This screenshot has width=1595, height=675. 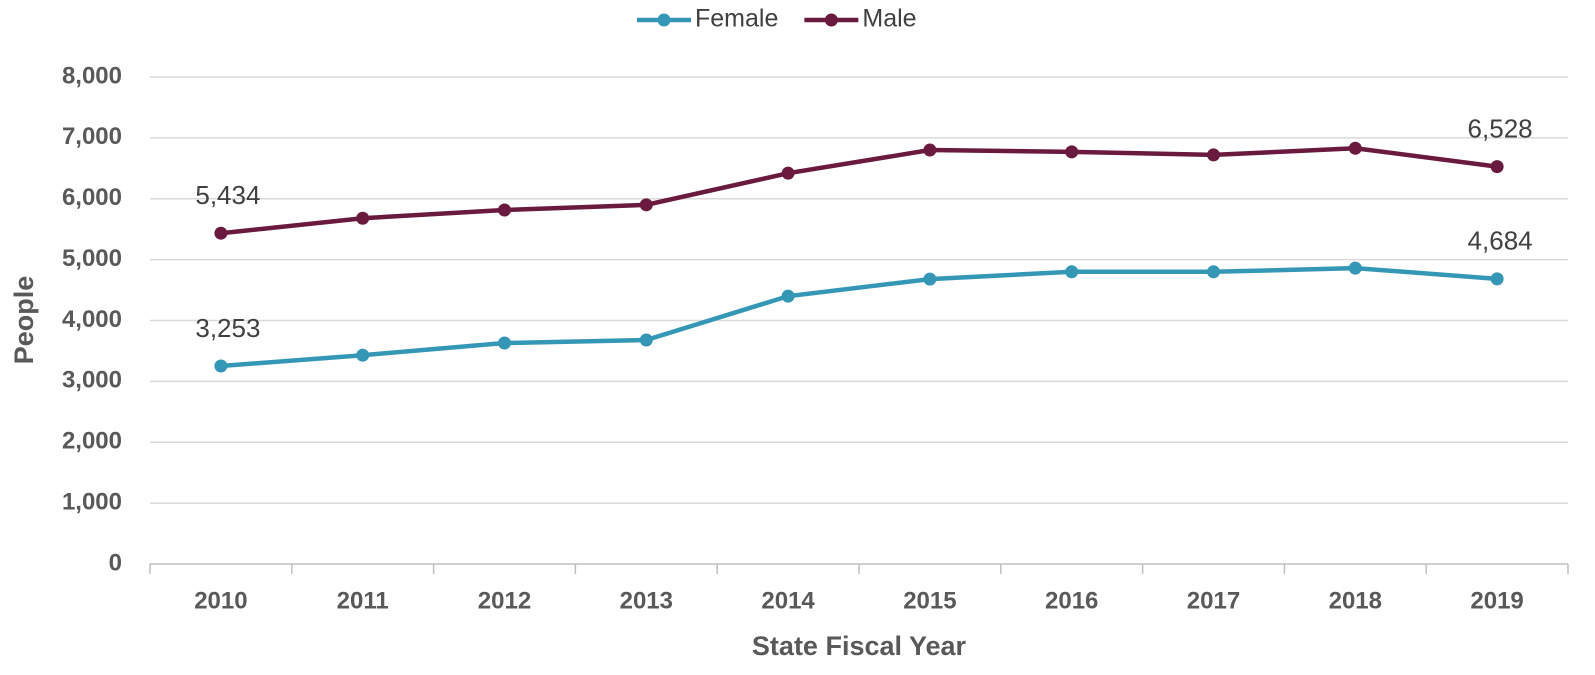 I want to click on y-tick-label: 3,000, so click(x=92, y=380).